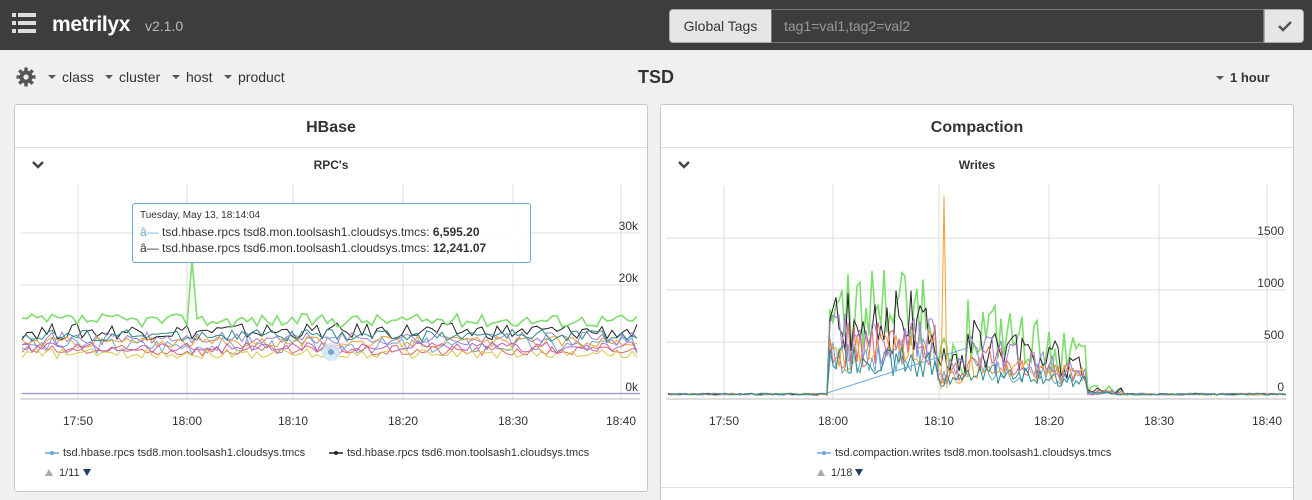 Image resolution: width=1312 pixels, height=500 pixels. I want to click on y-tick-label: 0k, so click(632, 387).